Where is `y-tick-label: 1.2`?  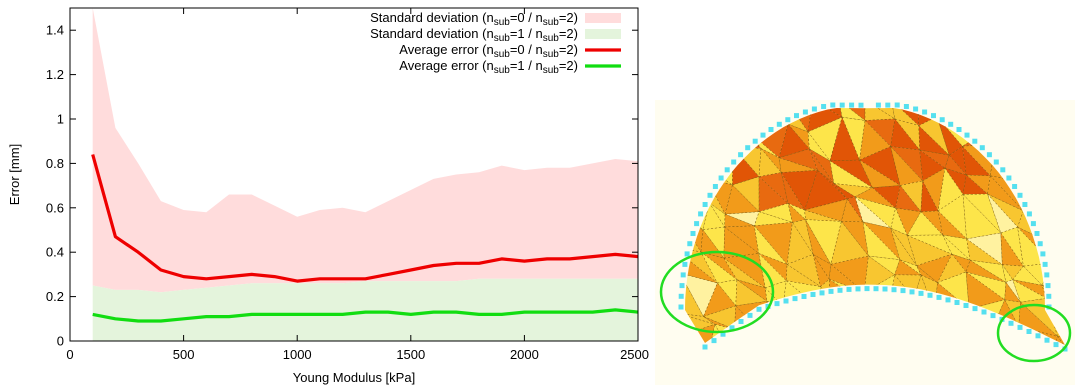
y-tick-label: 1.2 is located at coordinates (55, 74).